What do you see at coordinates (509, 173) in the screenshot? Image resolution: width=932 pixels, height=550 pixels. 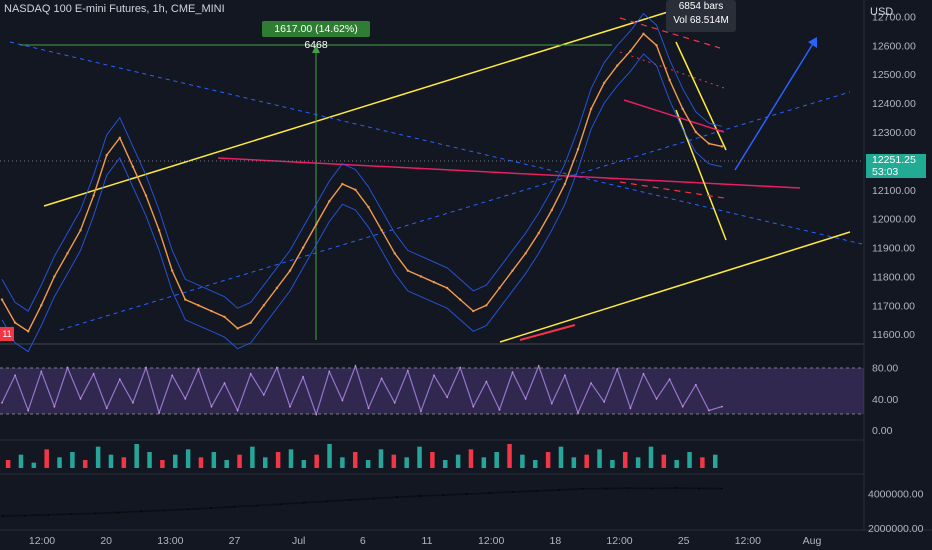 I see `trend-pink-resistance` at bounding box center [509, 173].